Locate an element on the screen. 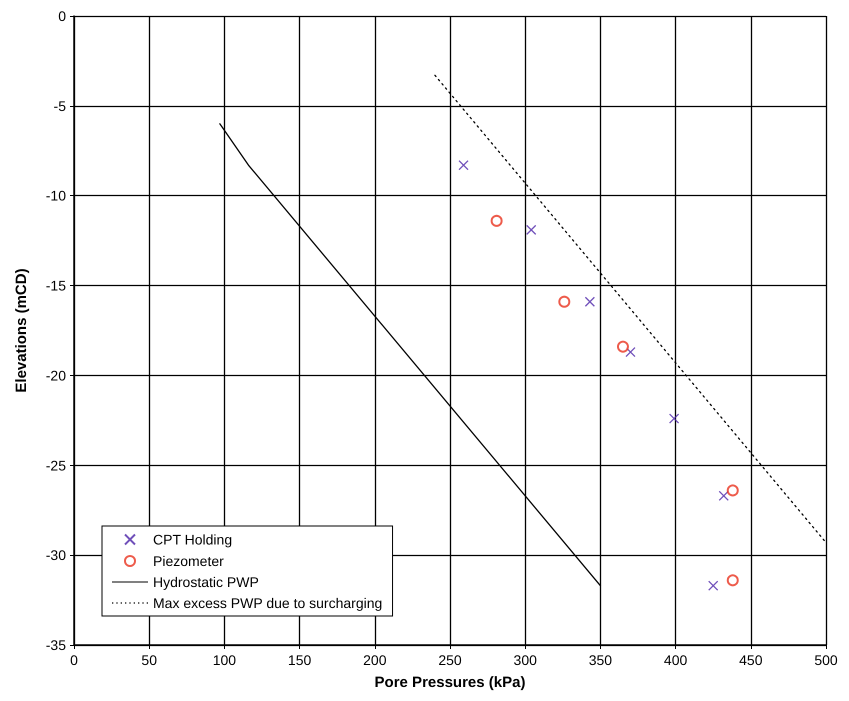 The image size is (849, 701). x-tick-label: 200 is located at coordinates (375, 660).